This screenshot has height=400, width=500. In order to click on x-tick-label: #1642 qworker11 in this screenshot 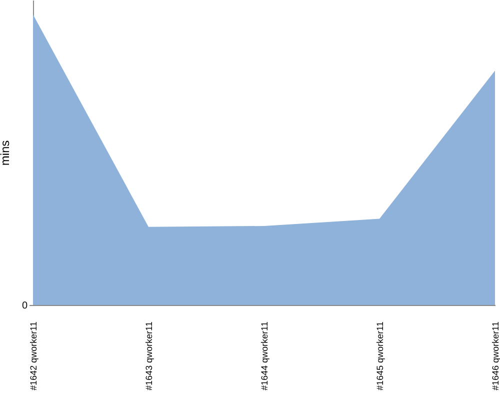, I will do `click(33, 356)`.